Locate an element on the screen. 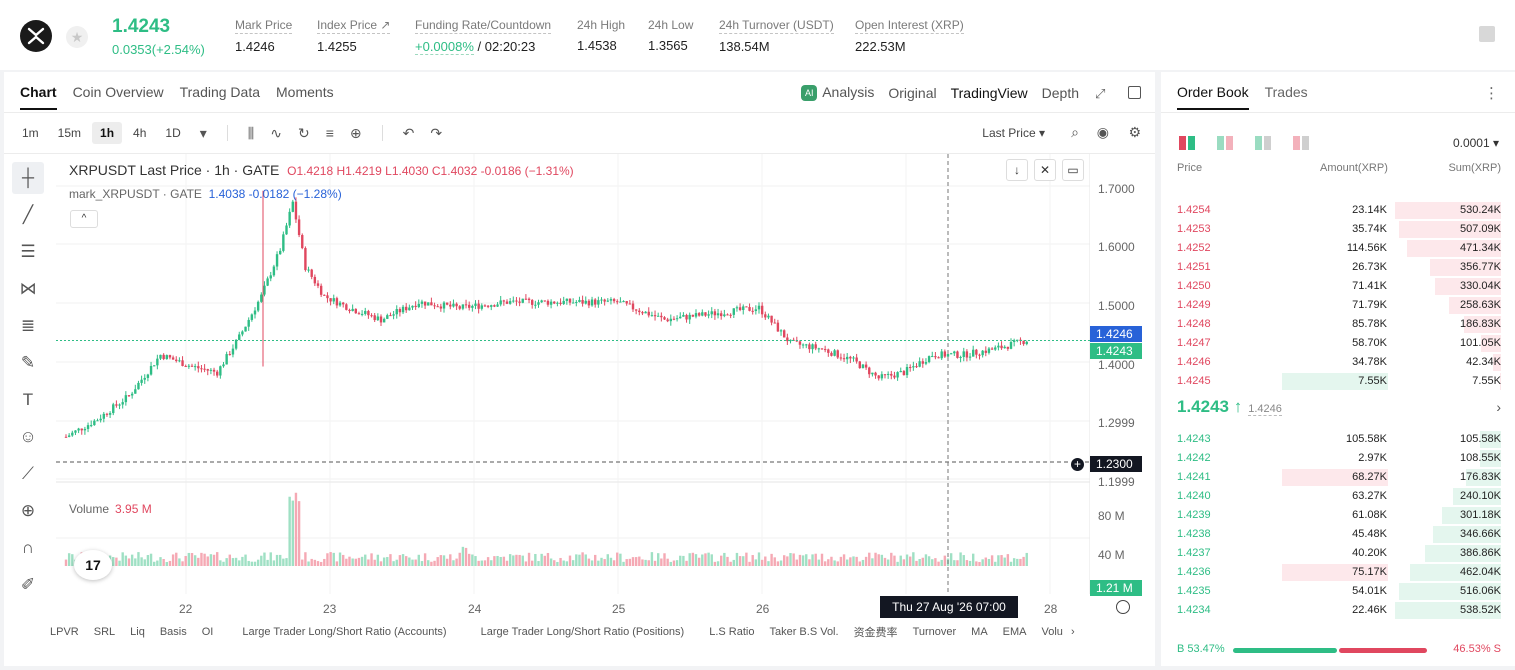 This screenshot has height=670, width=1515. tab-trading-data: Trading Data is located at coordinates (220, 92).